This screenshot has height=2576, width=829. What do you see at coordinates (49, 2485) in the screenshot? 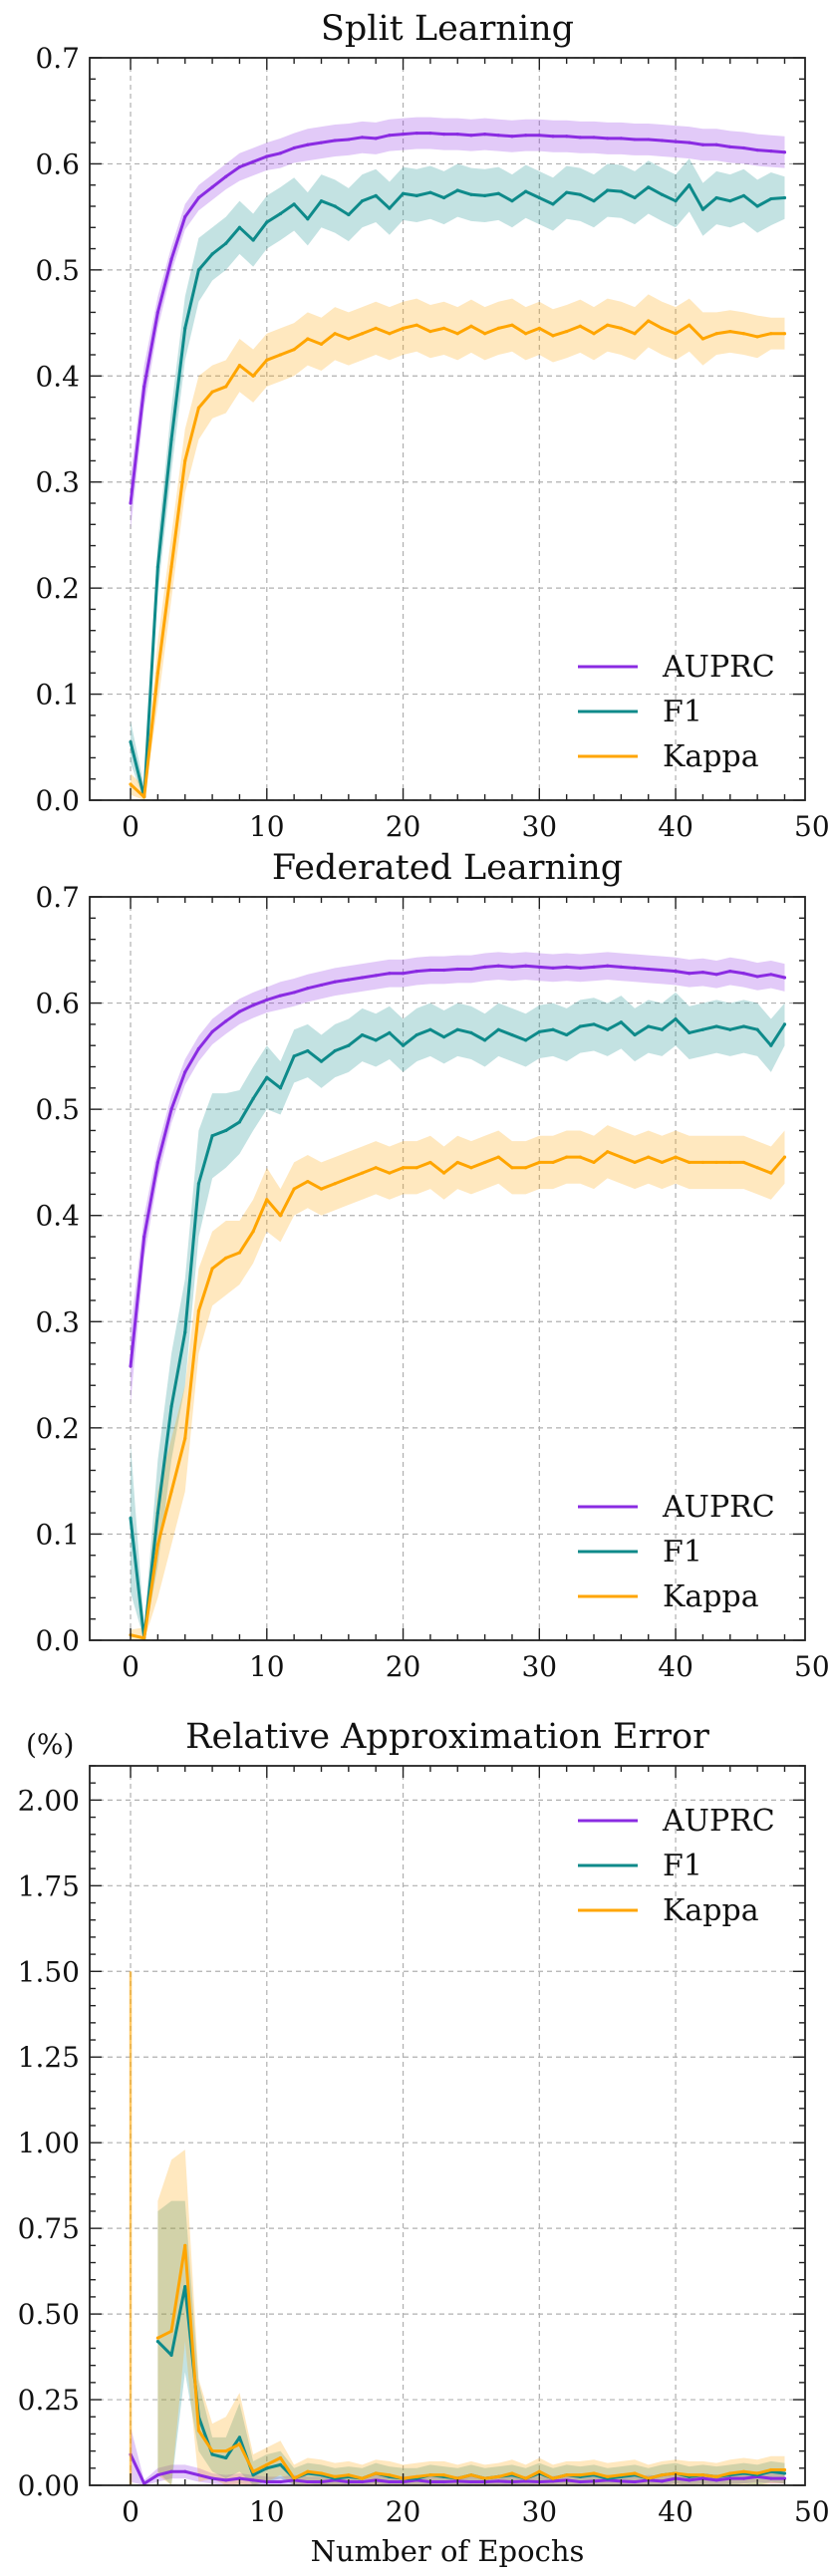
I see `y-tick-label: 0.00` at bounding box center [49, 2485].